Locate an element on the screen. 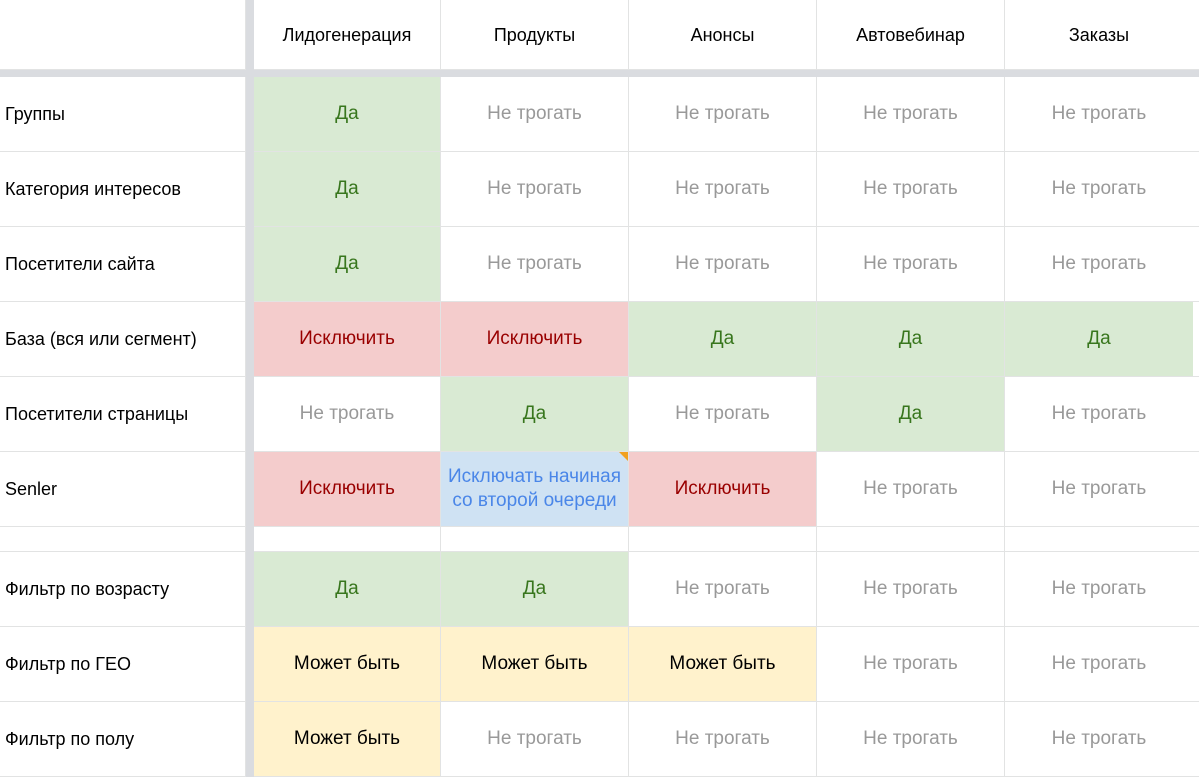 This screenshot has height=780, width=1199. column-header-orders: Заказы is located at coordinates (1099, 35).